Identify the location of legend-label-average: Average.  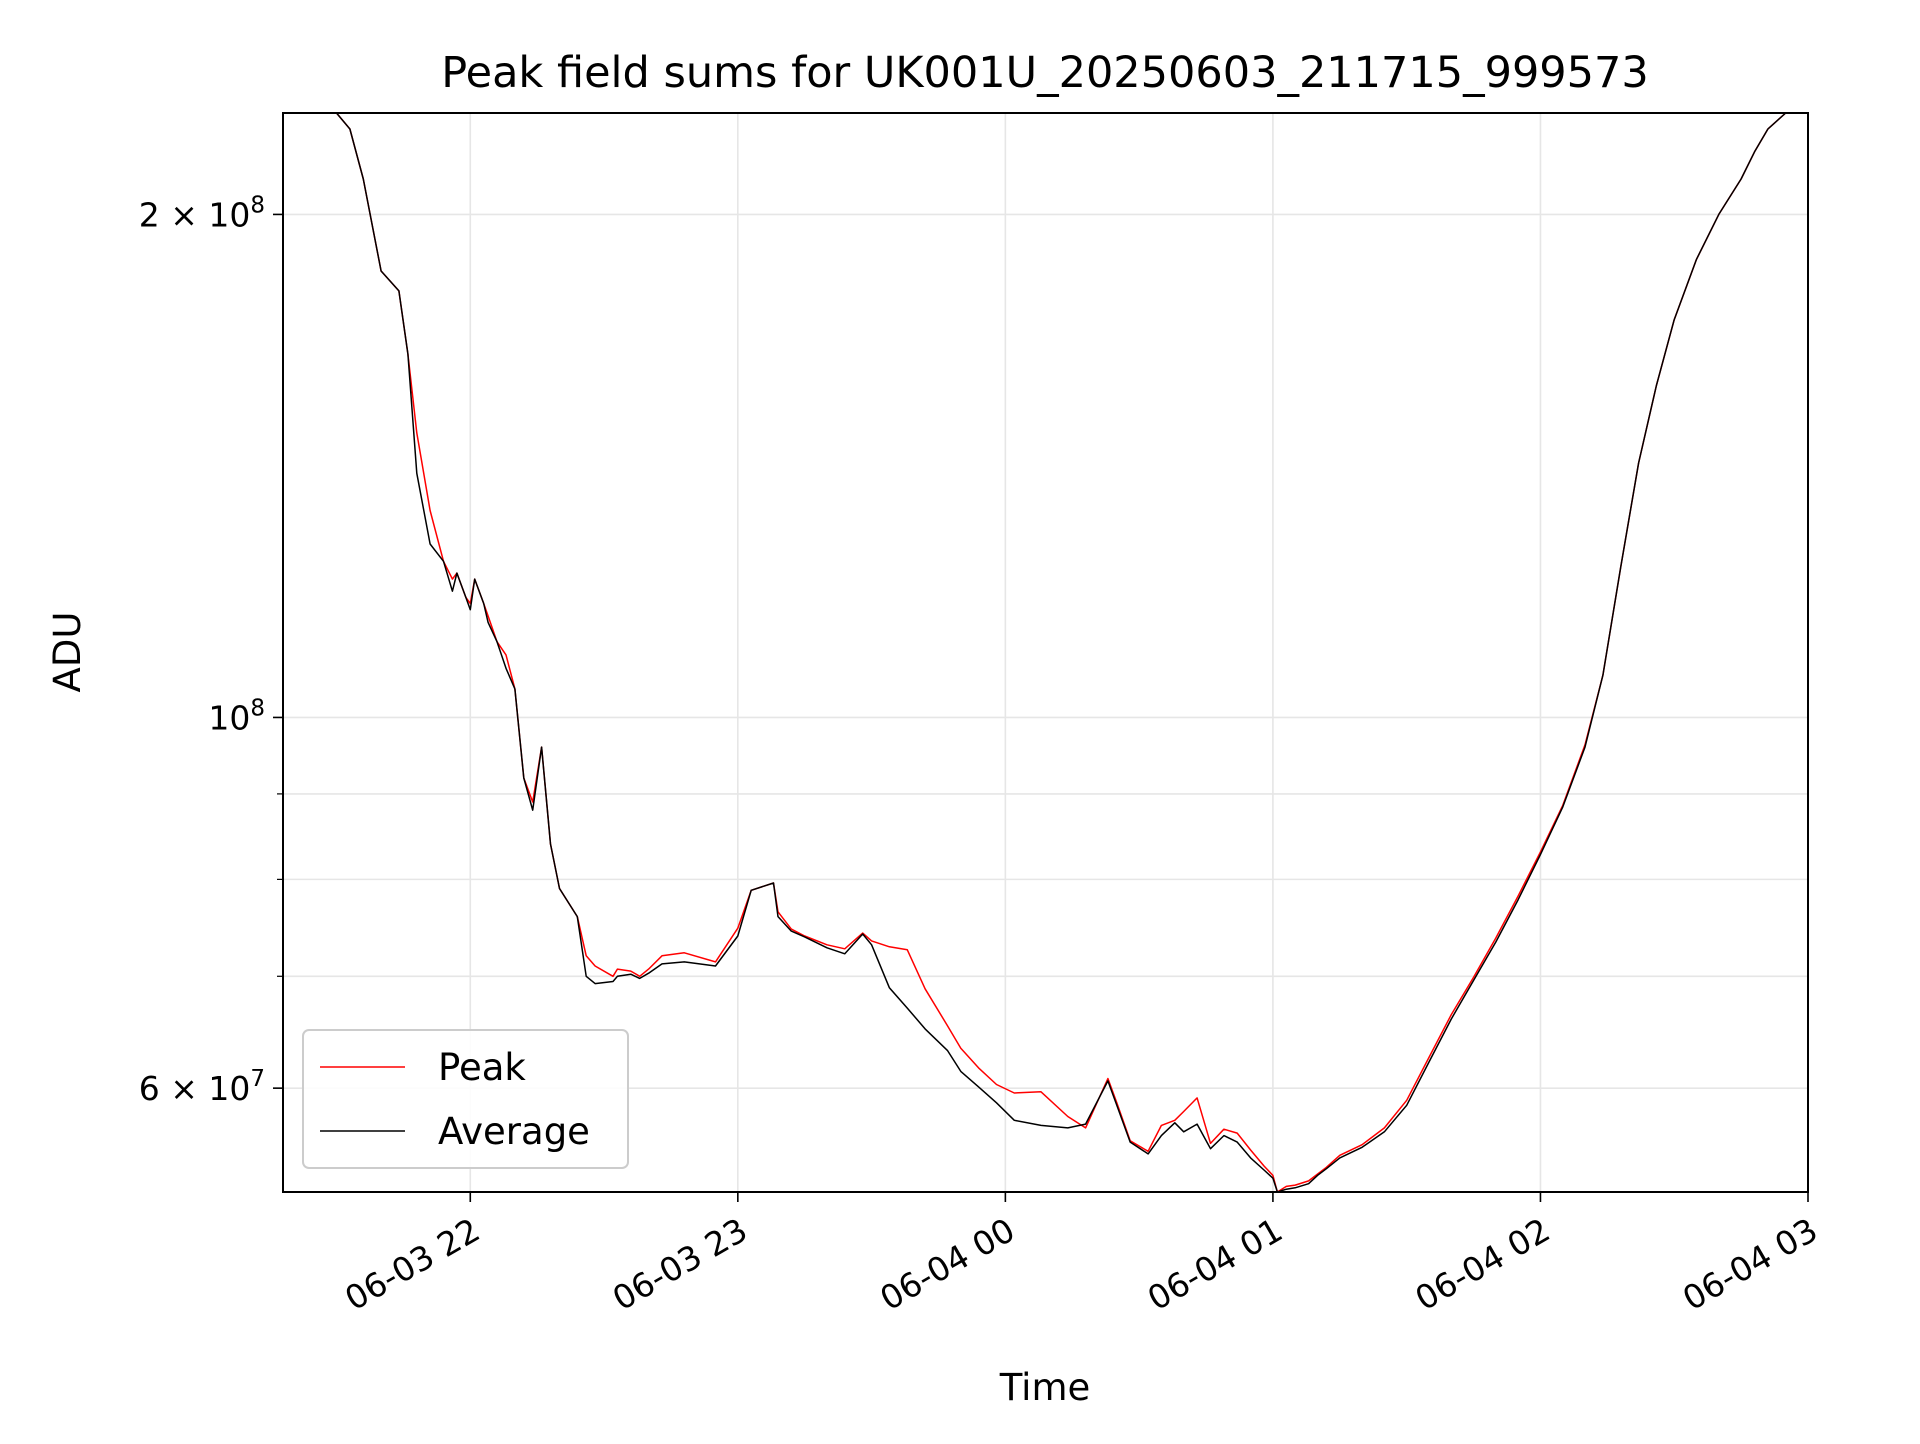
(514, 1131).